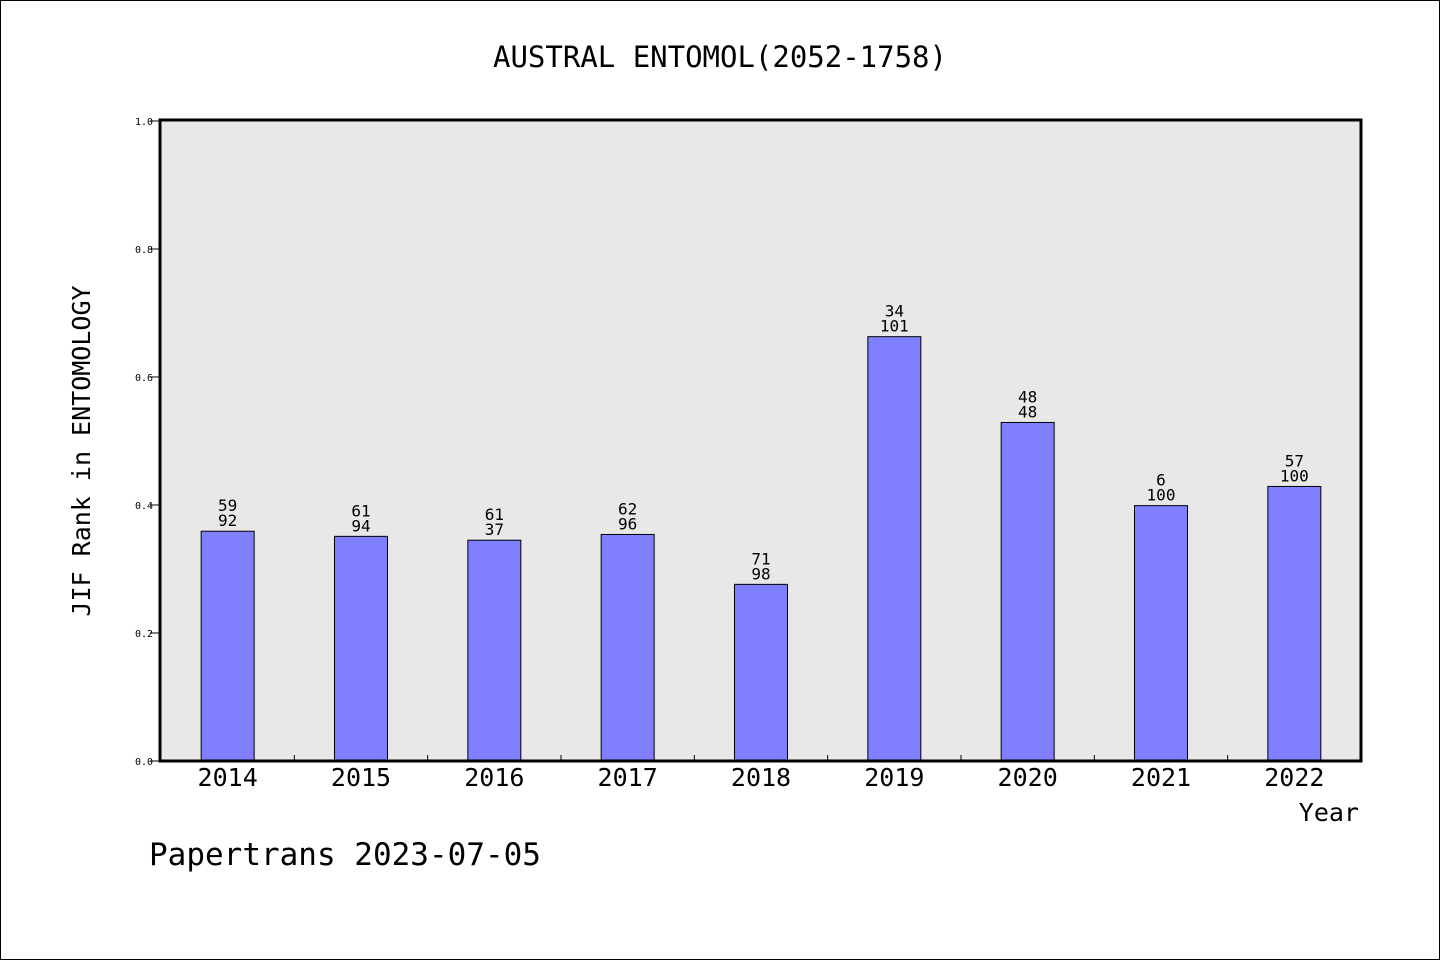 The height and width of the screenshot is (960, 1440). What do you see at coordinates (228, 777) in the screenshot?
I see `x-tick-label: 2014` at bounding box center [228, 777].